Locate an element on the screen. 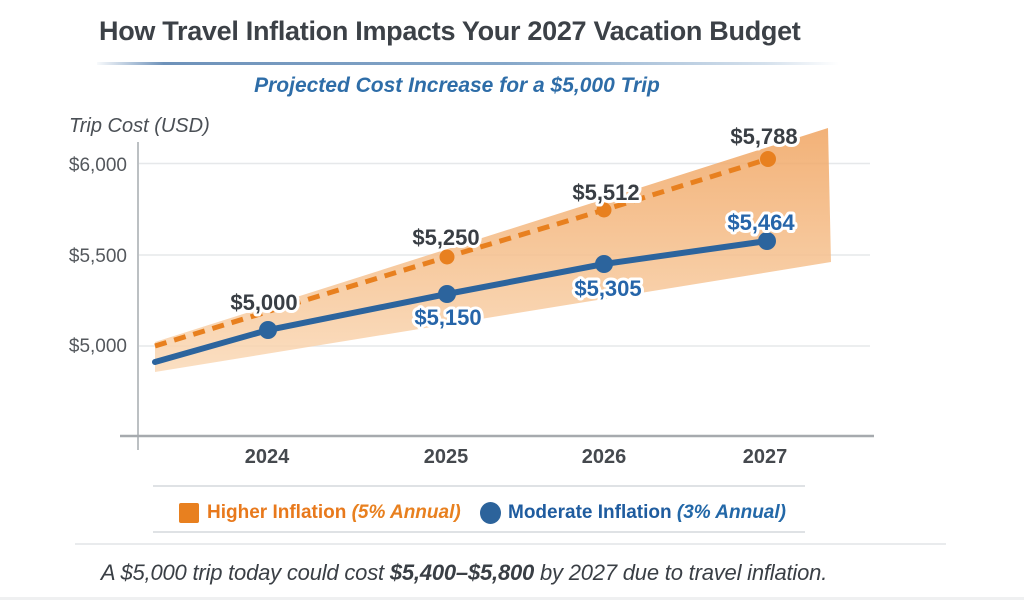 The image size is (1024, 603). x-tick-2026: 2026 is located at coordinates (604, 457).